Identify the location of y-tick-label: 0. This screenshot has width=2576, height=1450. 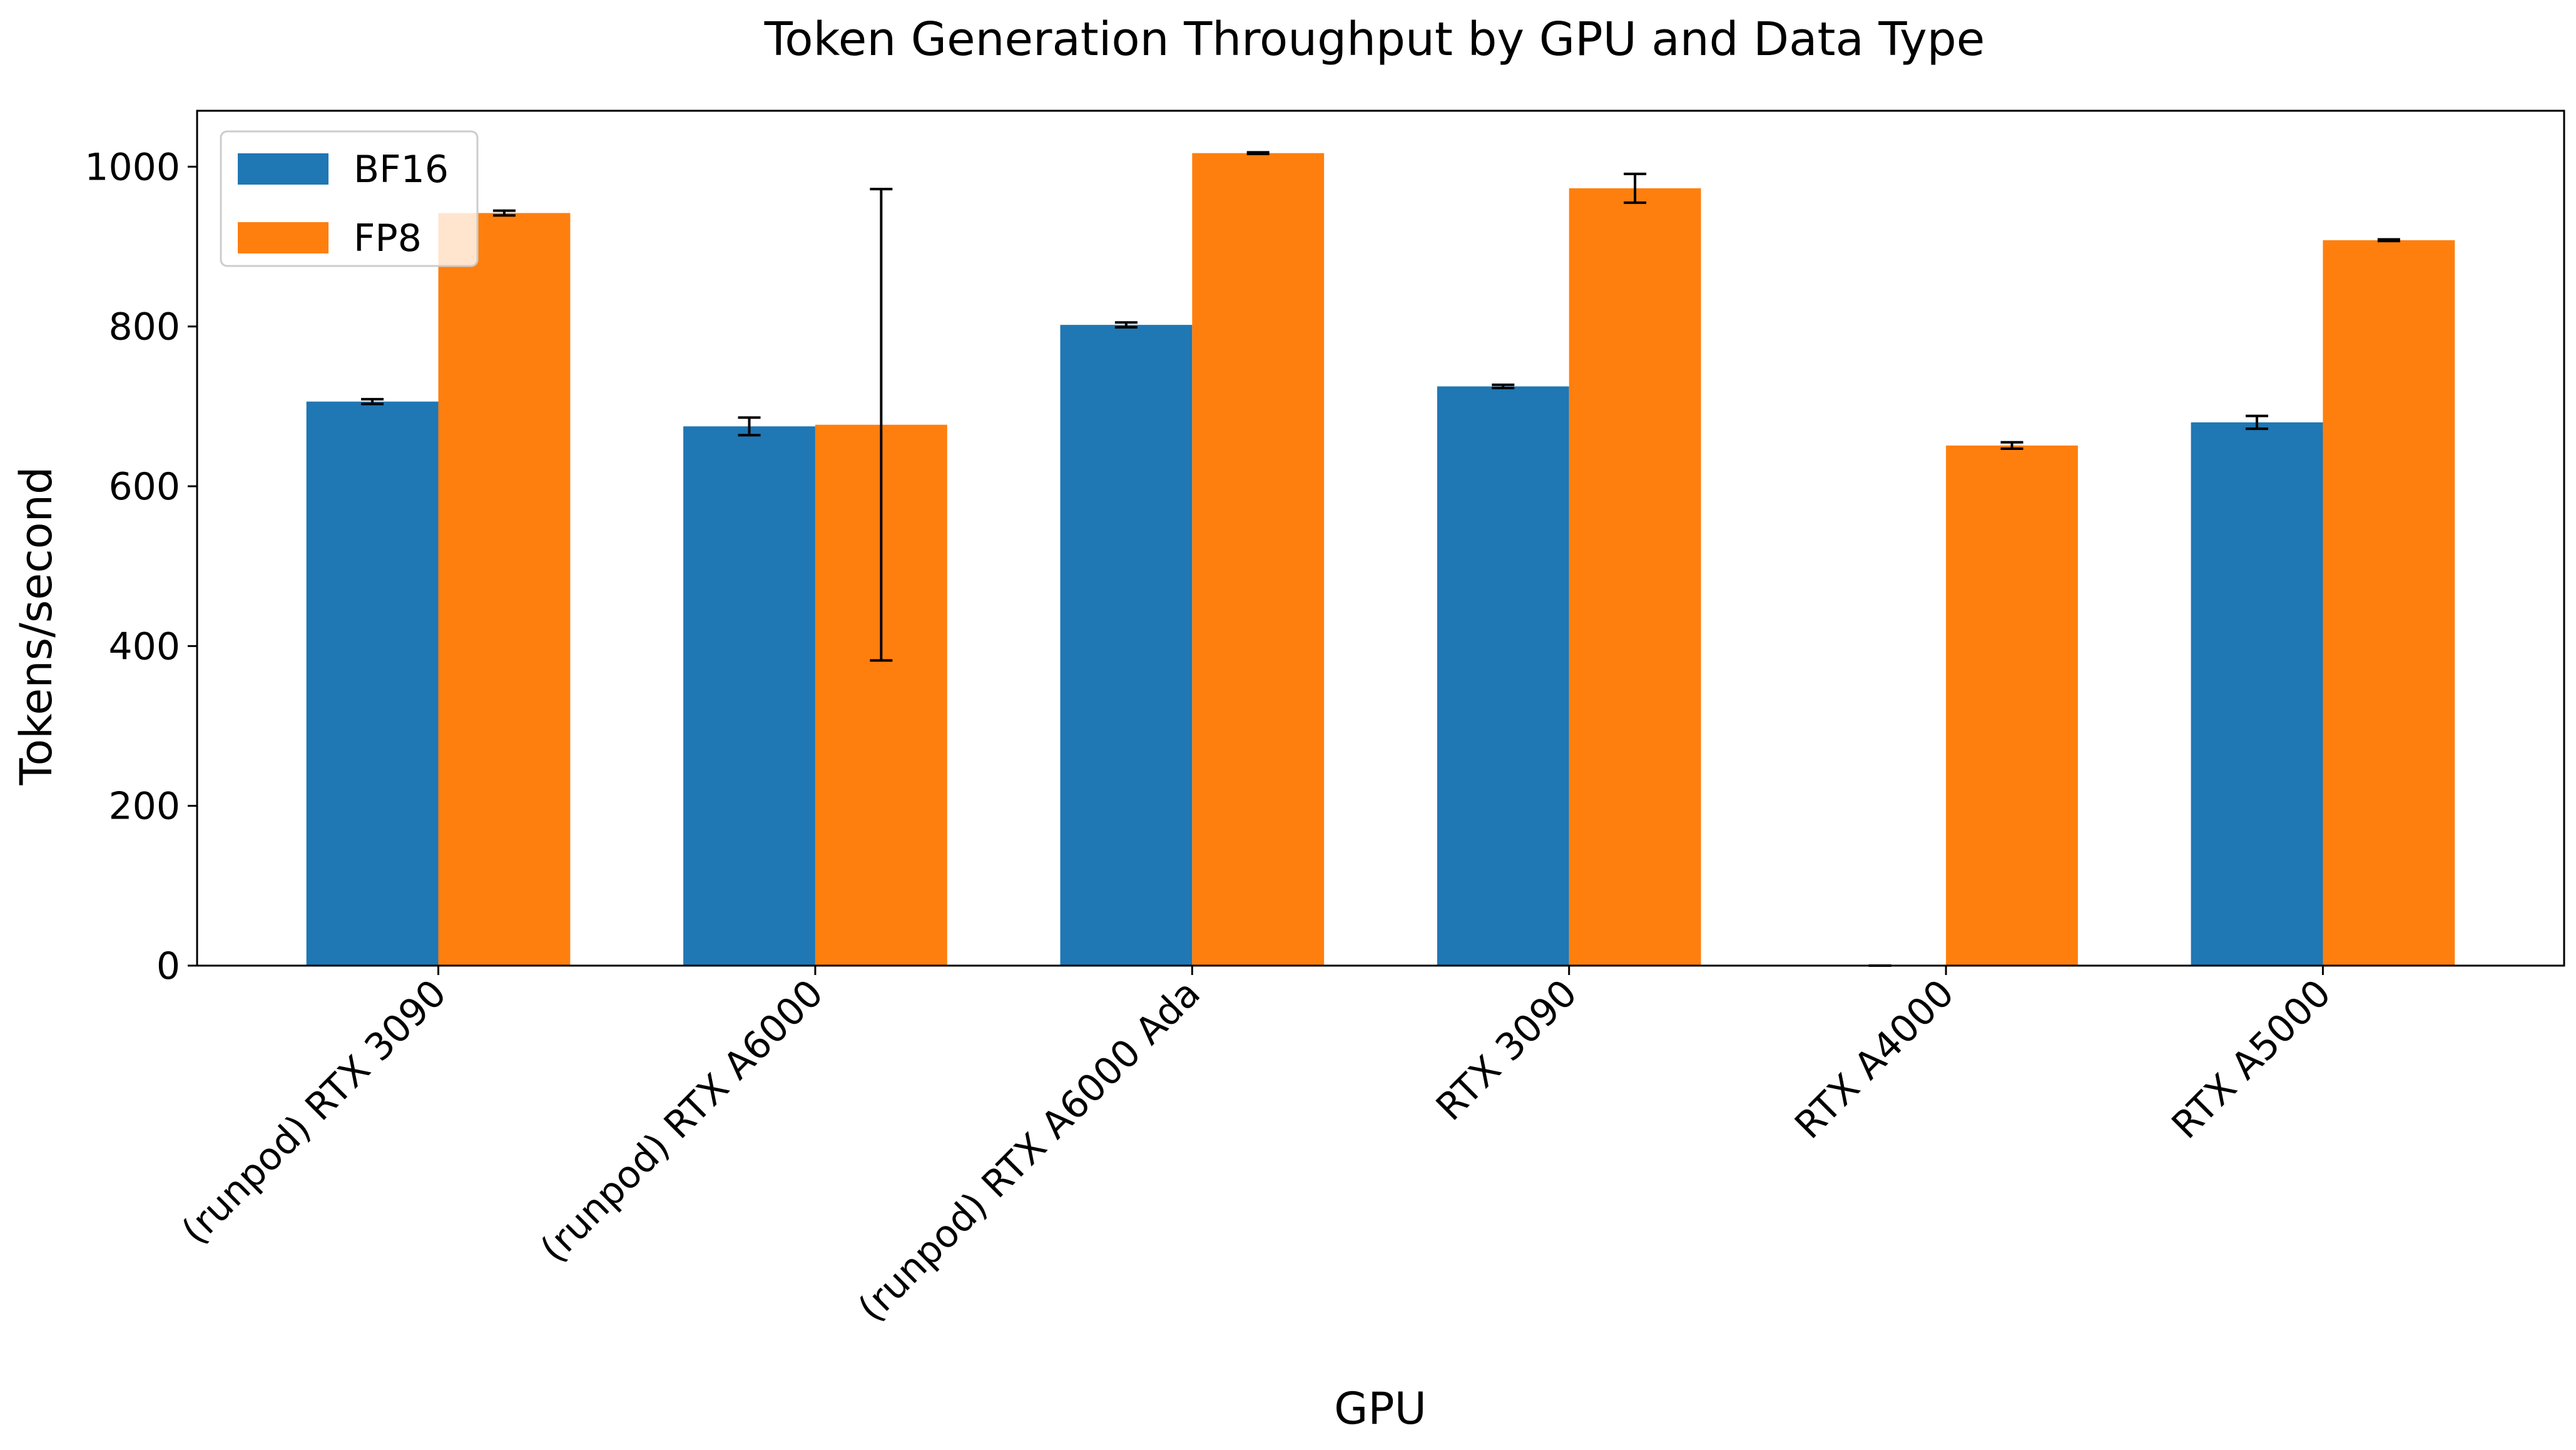
(168, 966).